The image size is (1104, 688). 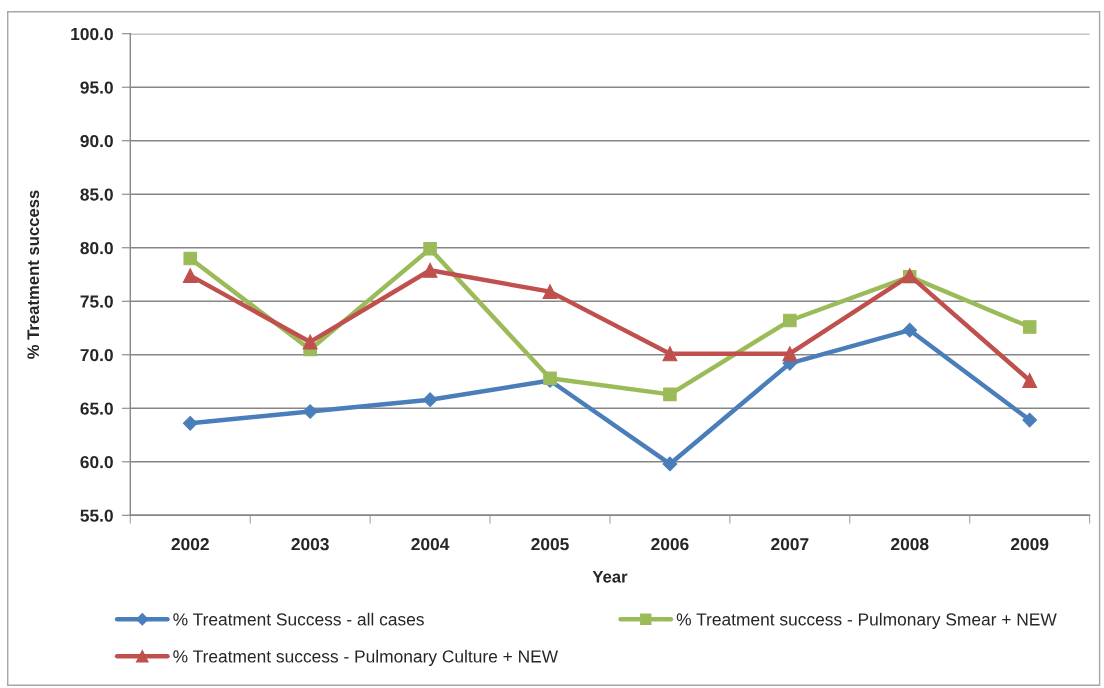 What do you see at coordinates (790, 544) in the screenshot?
I see `x-tick-label: 2007` at bounding box center [790, 544].